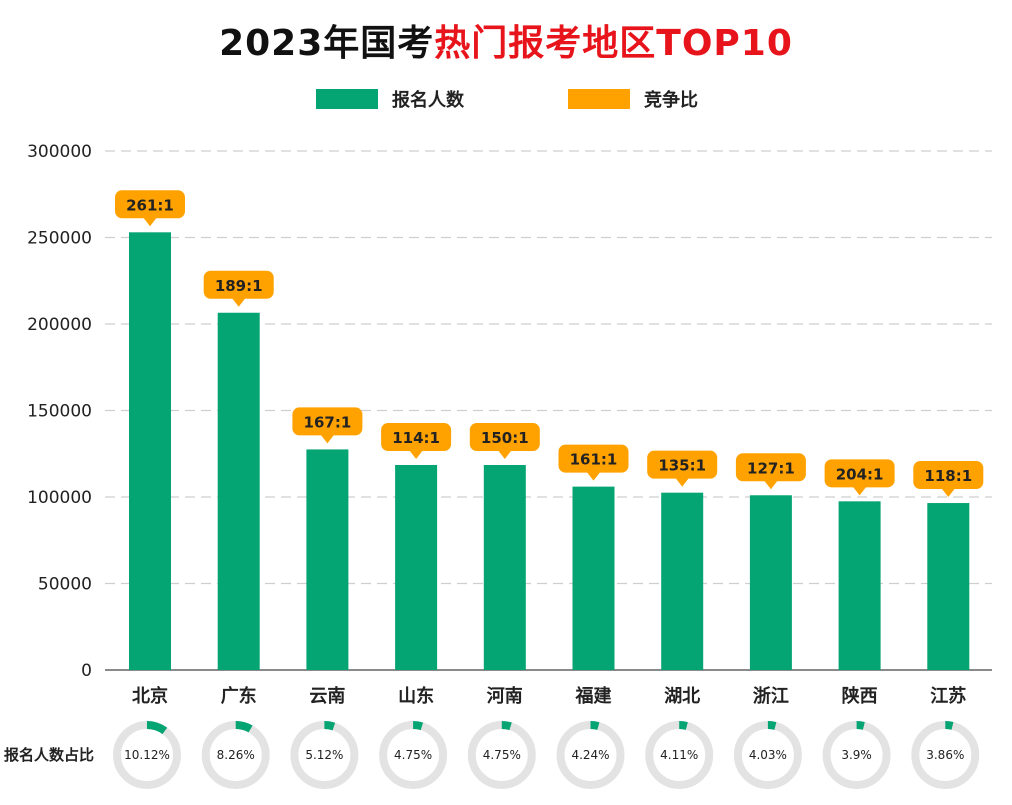  I want to click on share-percent-label: 4.03%, so click(768, 755).